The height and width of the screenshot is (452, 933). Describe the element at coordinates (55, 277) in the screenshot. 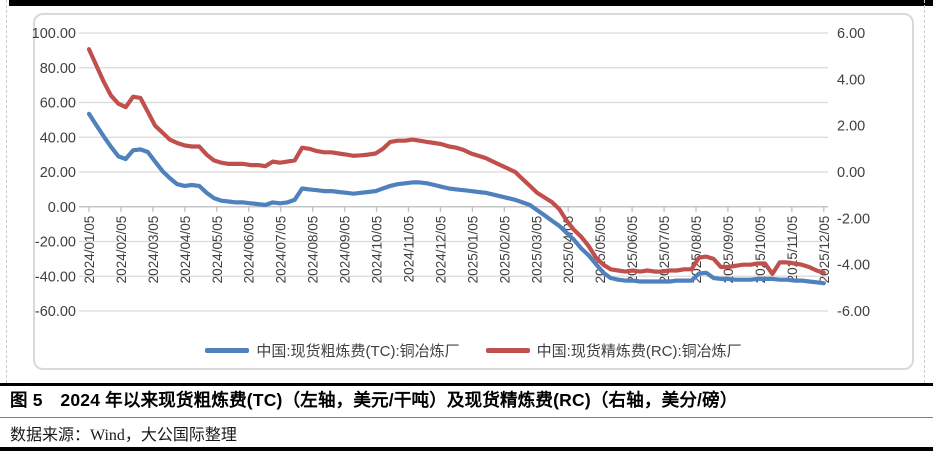

I see `svg-text: -40.00` at that location.